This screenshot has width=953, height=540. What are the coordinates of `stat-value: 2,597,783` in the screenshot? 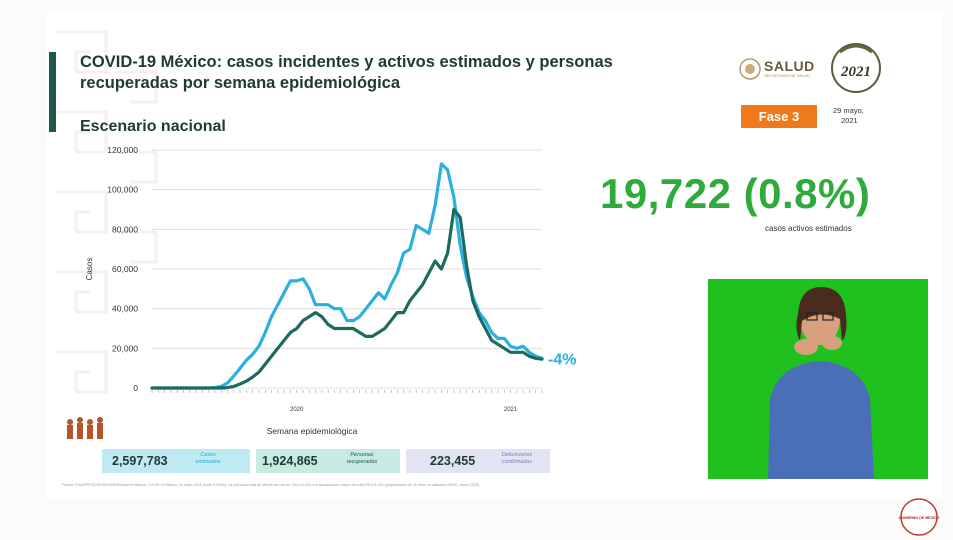 It's located at (140, 461).